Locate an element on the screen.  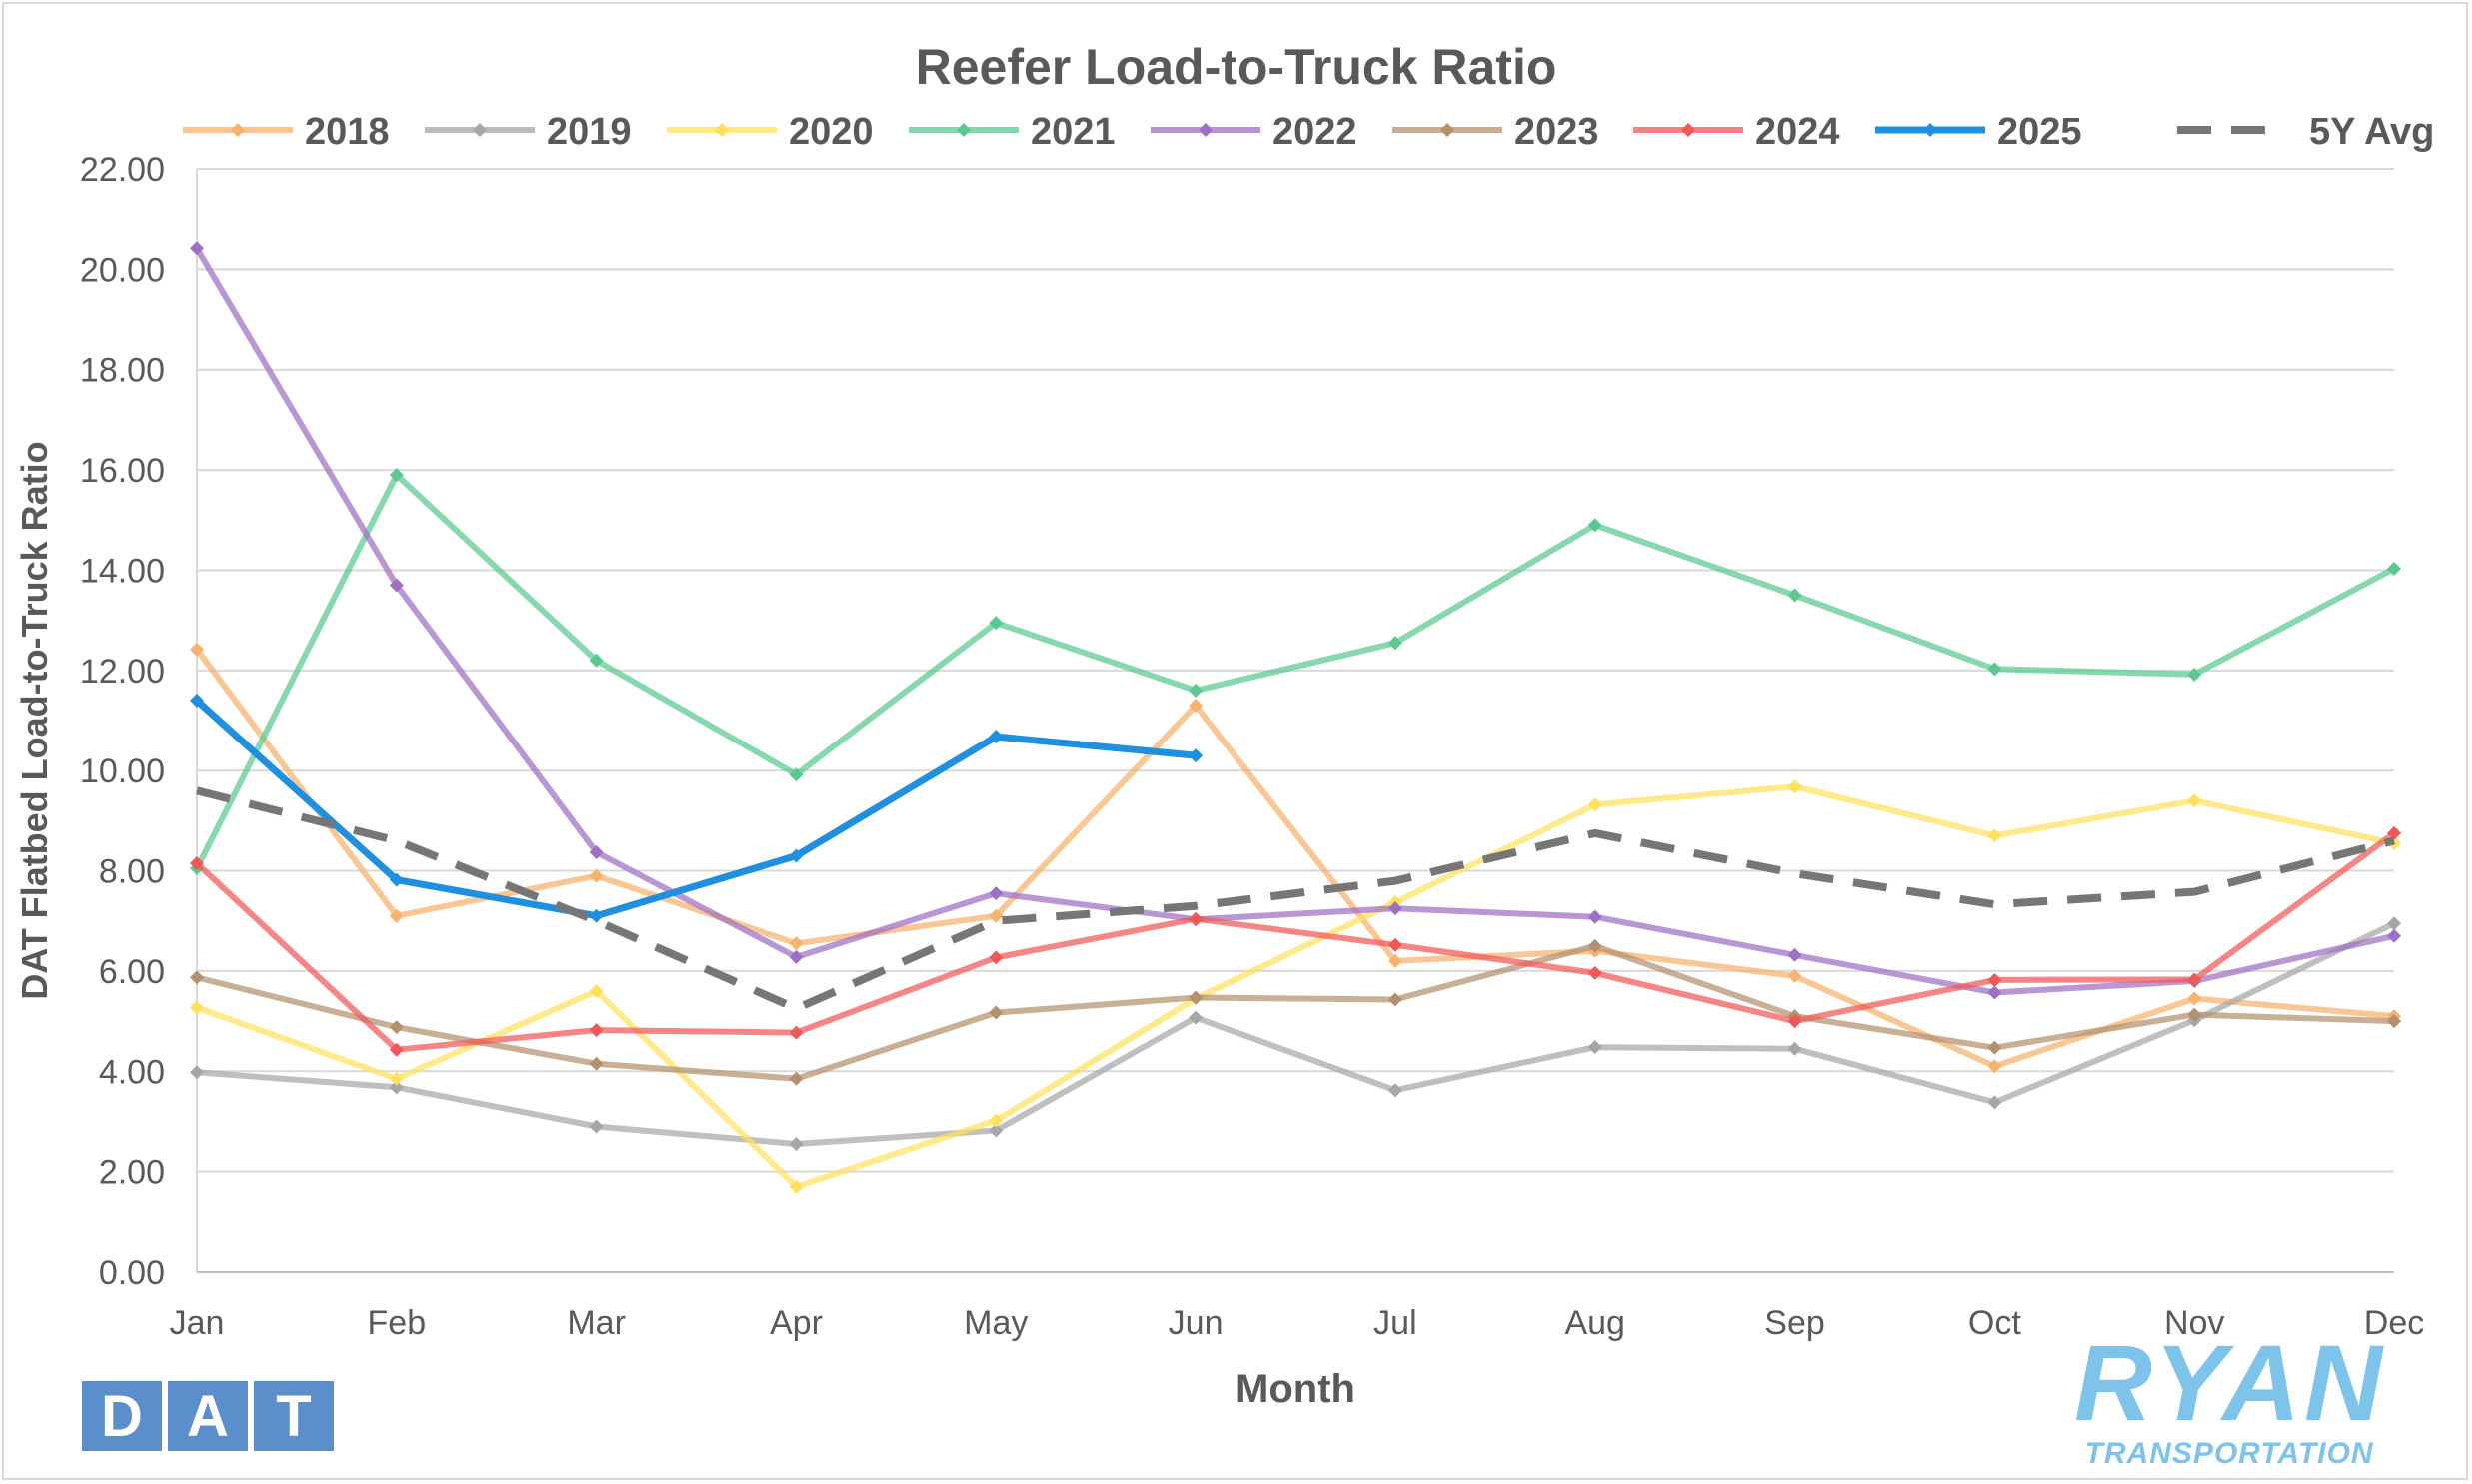
ryan-logo-subtext: TRANSPORTATION is located at coordinates (2229, 1453).